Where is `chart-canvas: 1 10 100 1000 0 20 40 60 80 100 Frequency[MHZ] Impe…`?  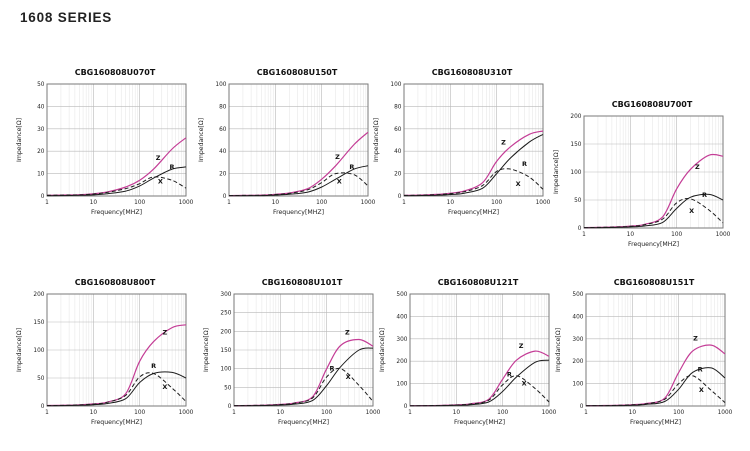
chart-canvas: 1 10 100 1000 0 20 40 60 80 100 Frequency[MHZ] Impe… is located at coordinates (462, 149).